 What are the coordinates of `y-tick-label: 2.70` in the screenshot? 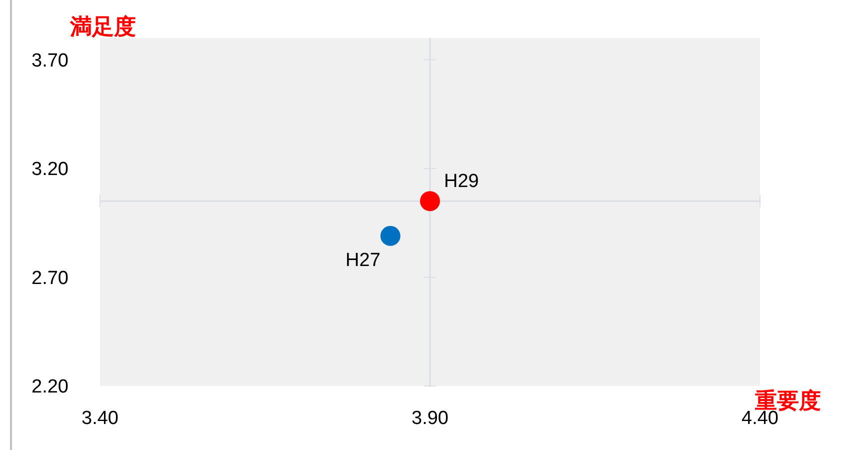 It's located at (50, 278).